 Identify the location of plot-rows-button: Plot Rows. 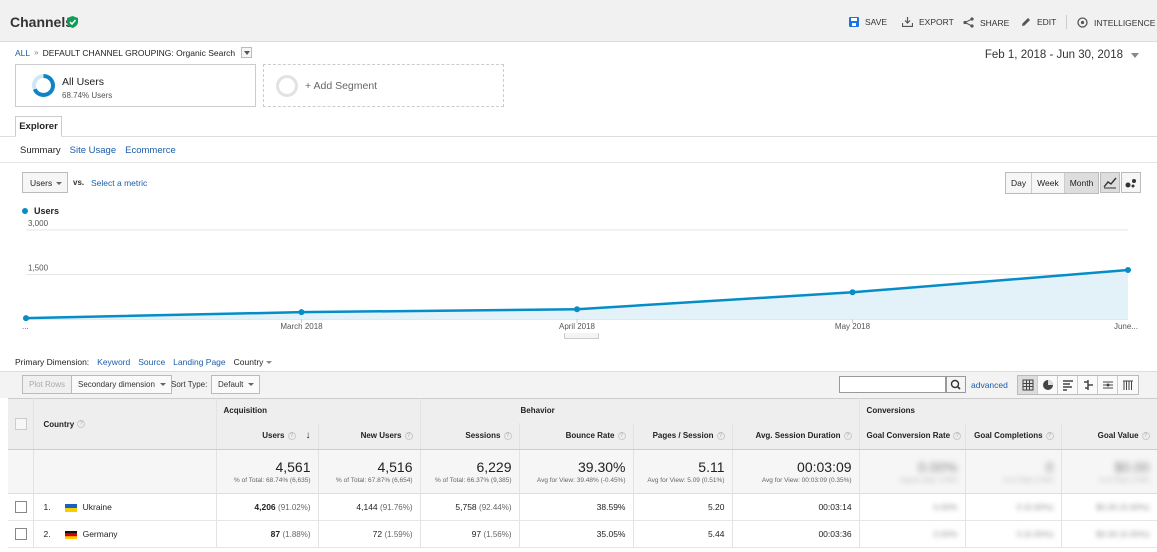
(47, 384).